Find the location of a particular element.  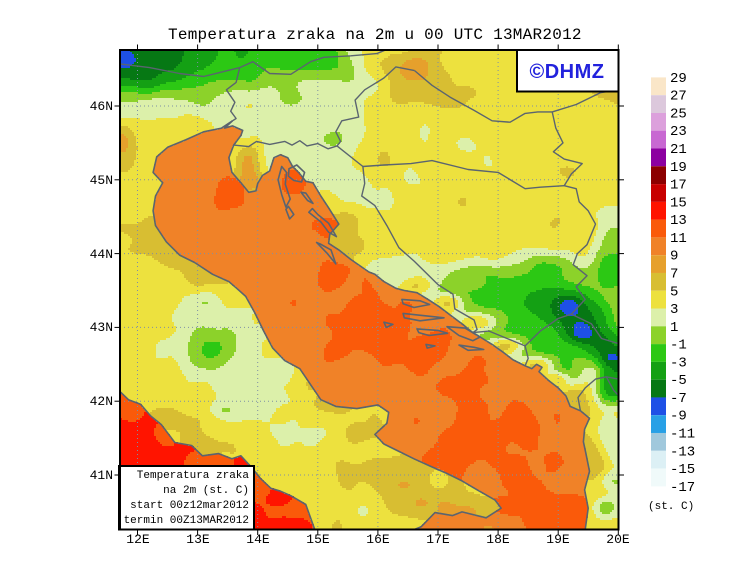

svg-text: 41N is located at coordinates (101, 475).